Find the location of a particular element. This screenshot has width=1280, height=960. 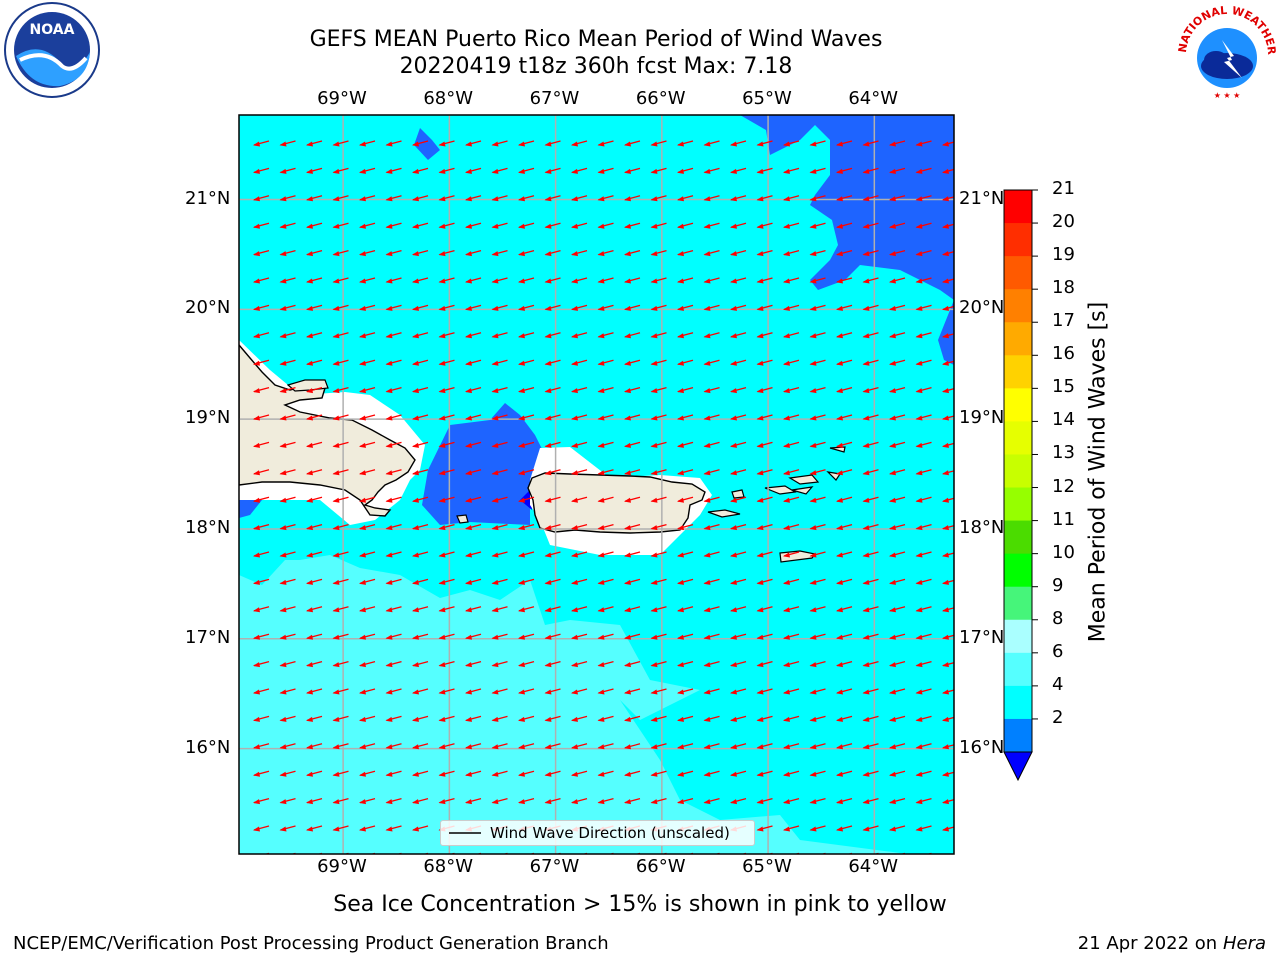

vieques-island is located at coordinates (724, 513).